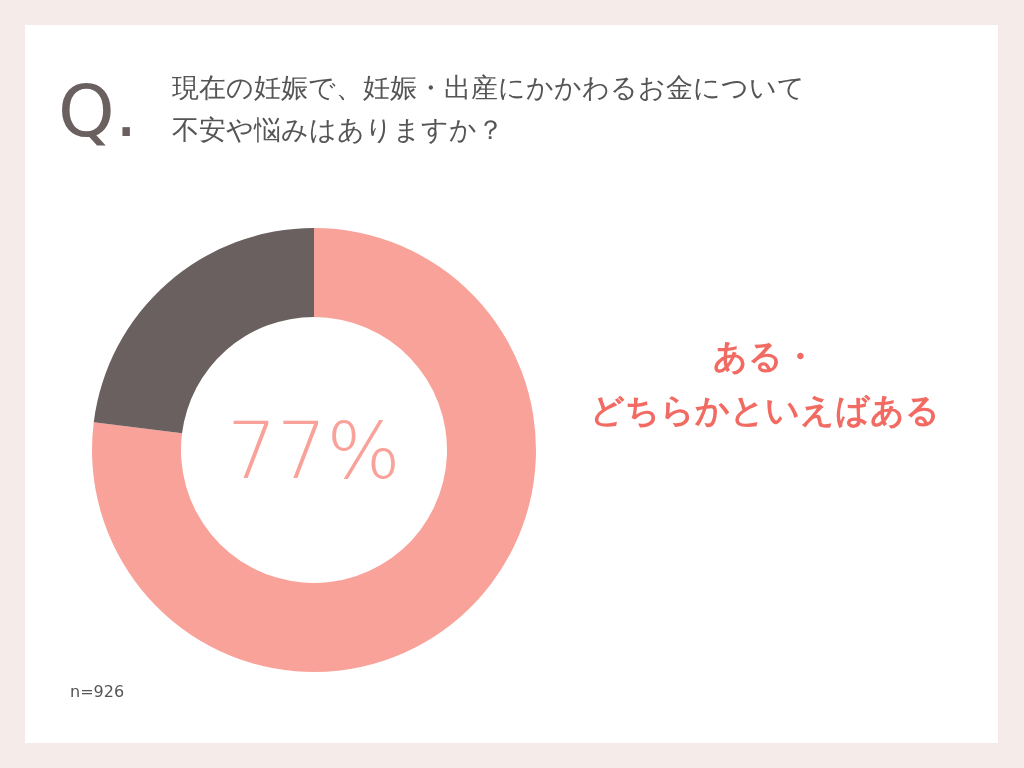 Image resolution: width=1024 pixels, height=768 pixels. Describe the element at coordinates (98, 111) in the screenshot. I see `text: Q.` at that location.